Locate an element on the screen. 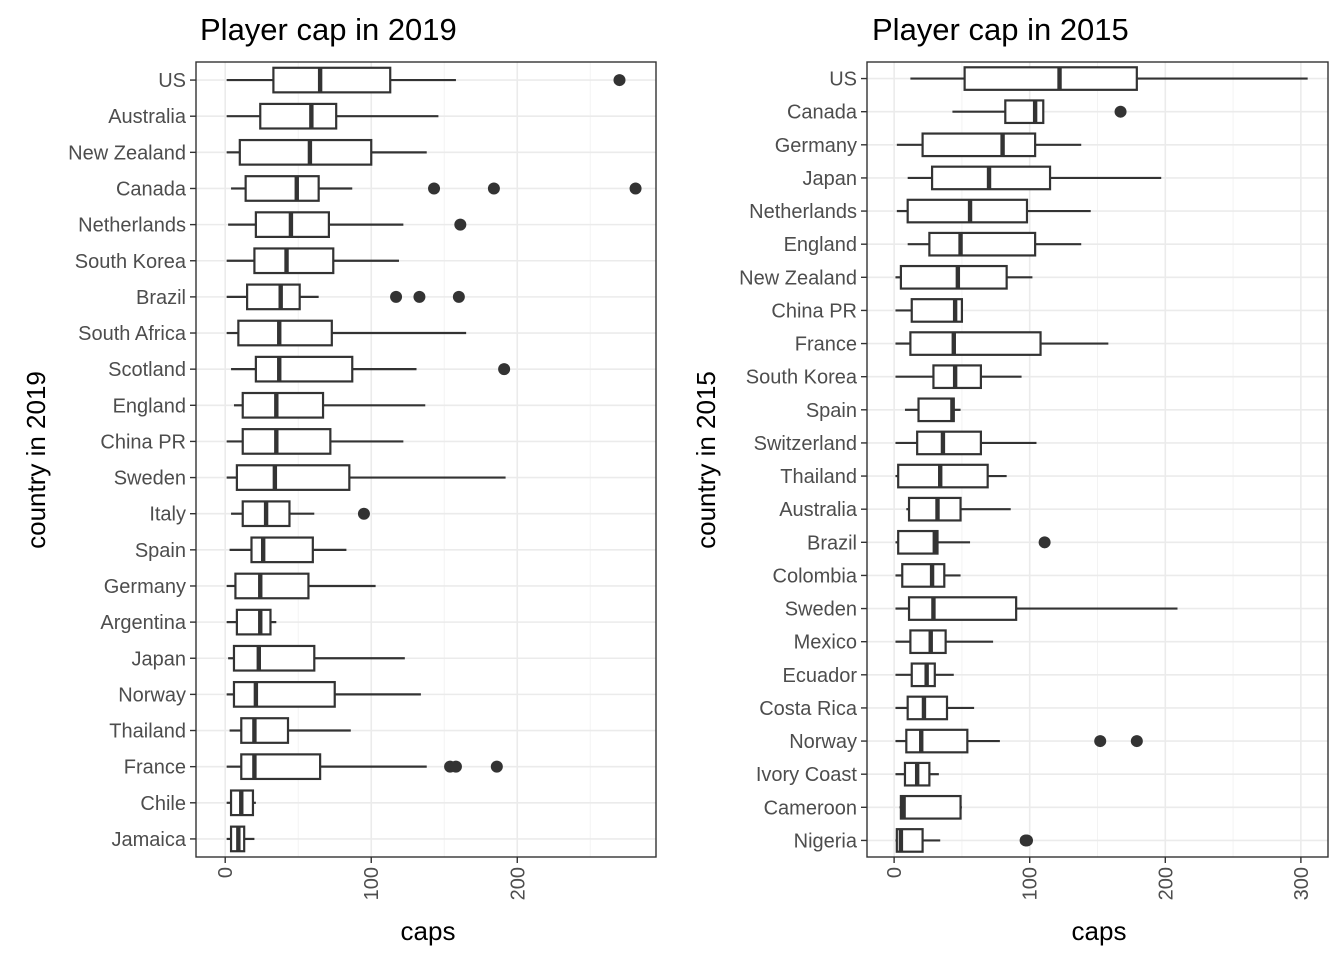  y-tick-label-sweden-2015: Sweden is located at coordinates (821, 610).